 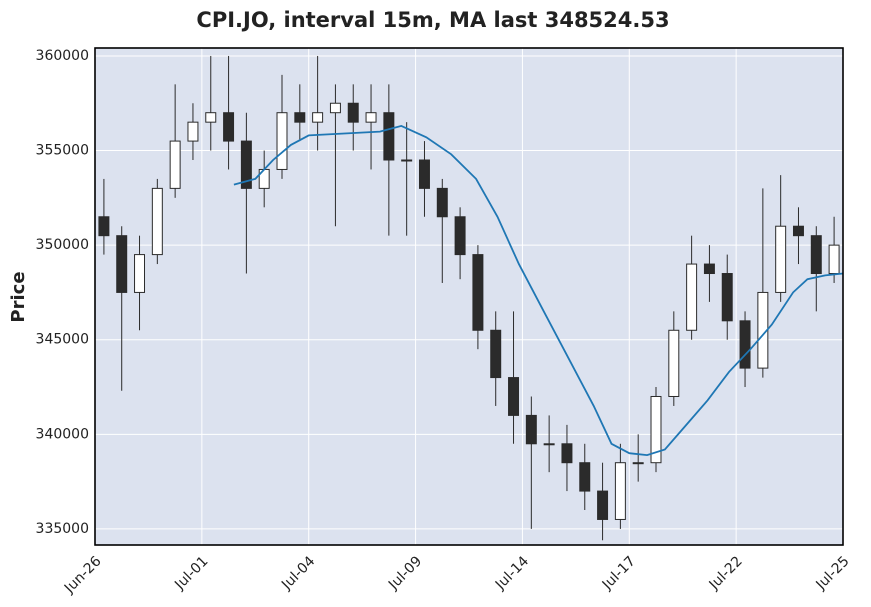 I want to click on y-tick-label: 340000, so click(x=62, y=434).